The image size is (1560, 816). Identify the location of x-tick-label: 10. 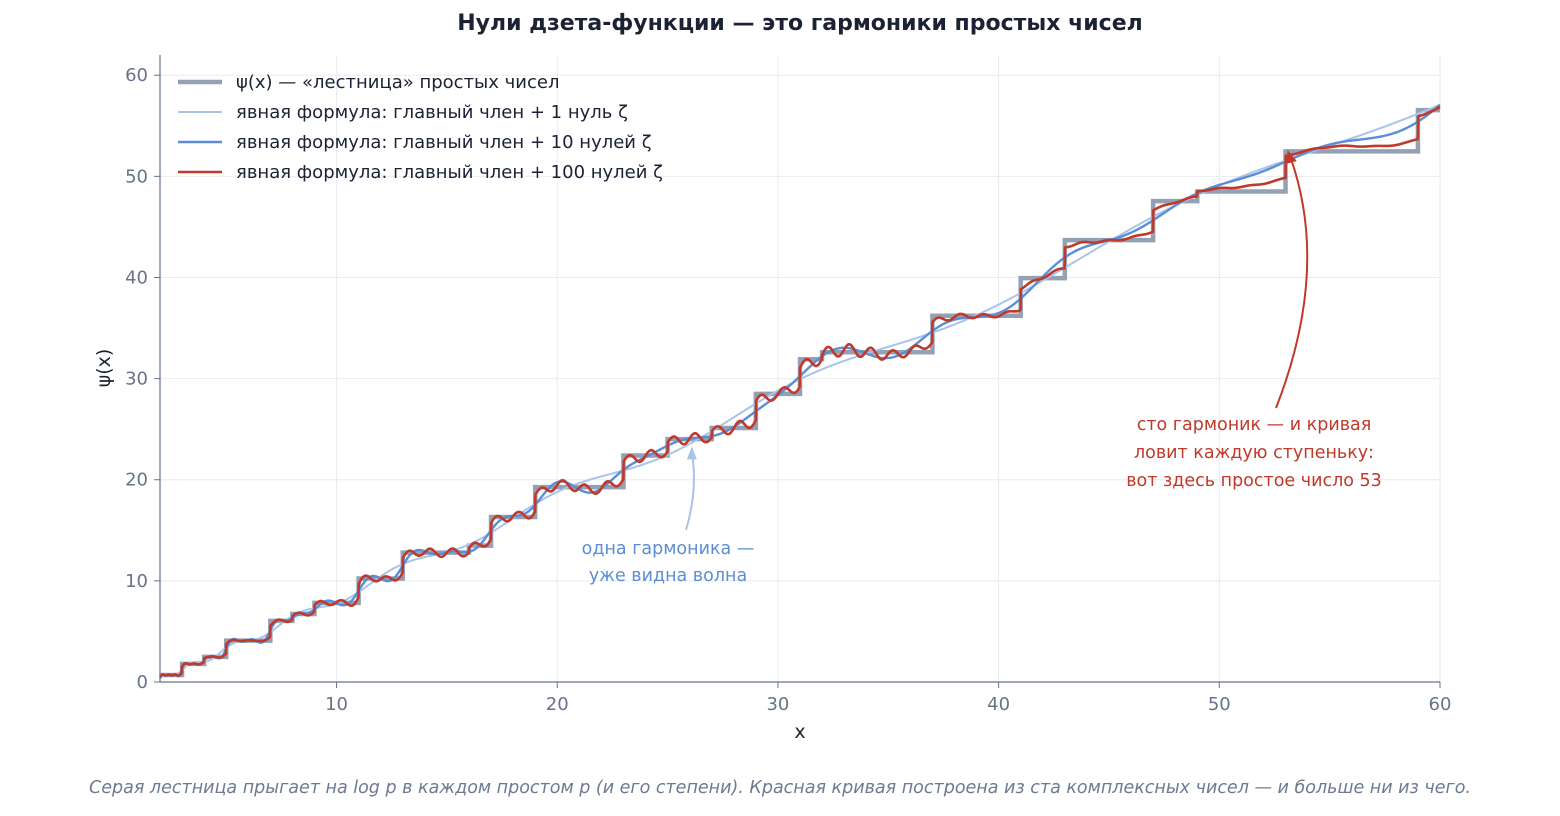
(336, 704).